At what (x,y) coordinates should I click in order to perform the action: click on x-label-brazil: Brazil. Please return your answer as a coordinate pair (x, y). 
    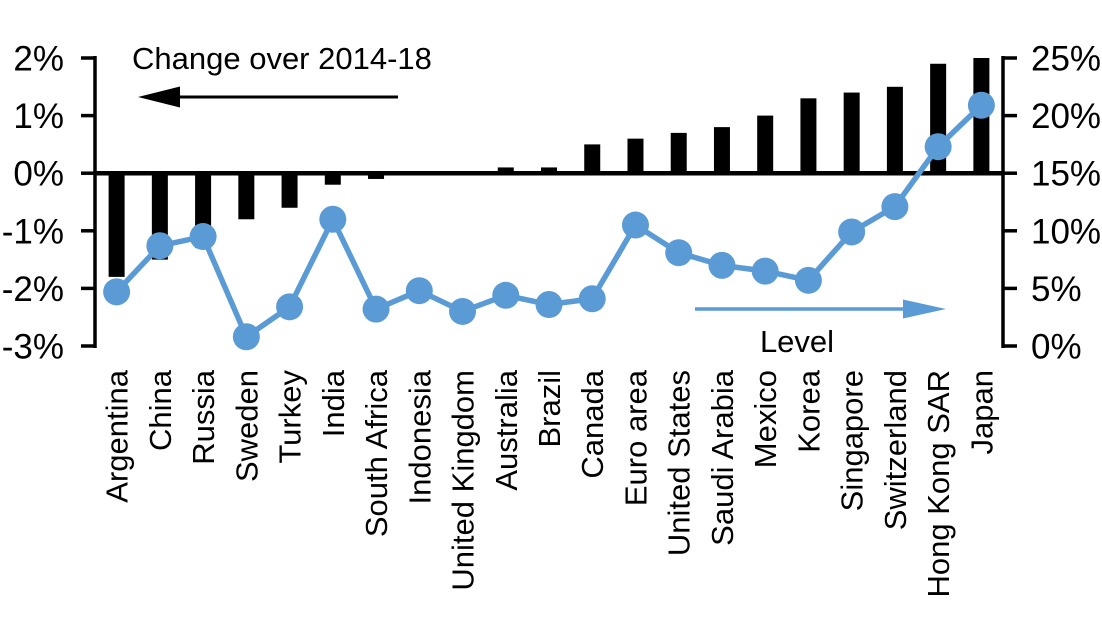
    Looking at the image, I should click on (549, 409).